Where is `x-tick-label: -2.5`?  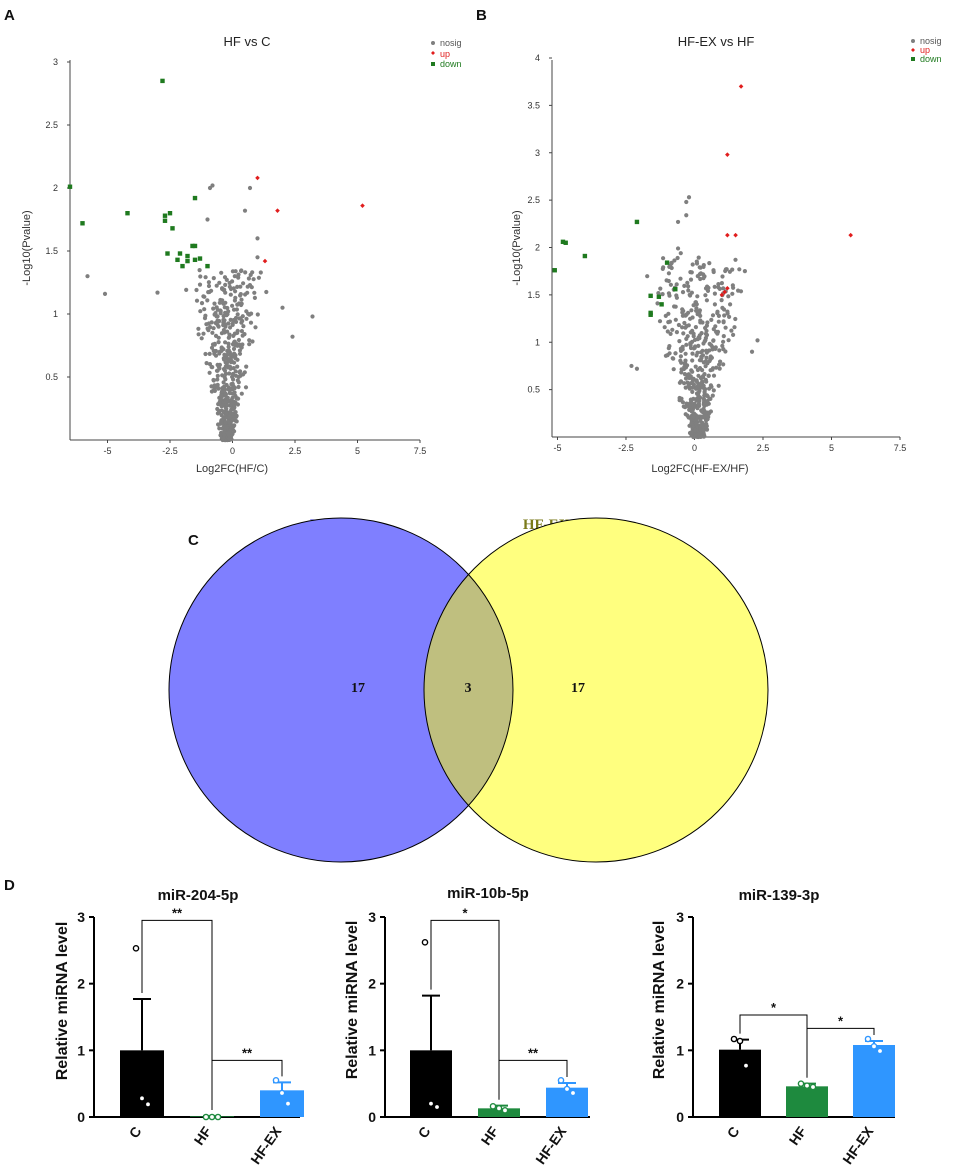
x-tick-label: -2.5 is located at coordinates (170, 451).